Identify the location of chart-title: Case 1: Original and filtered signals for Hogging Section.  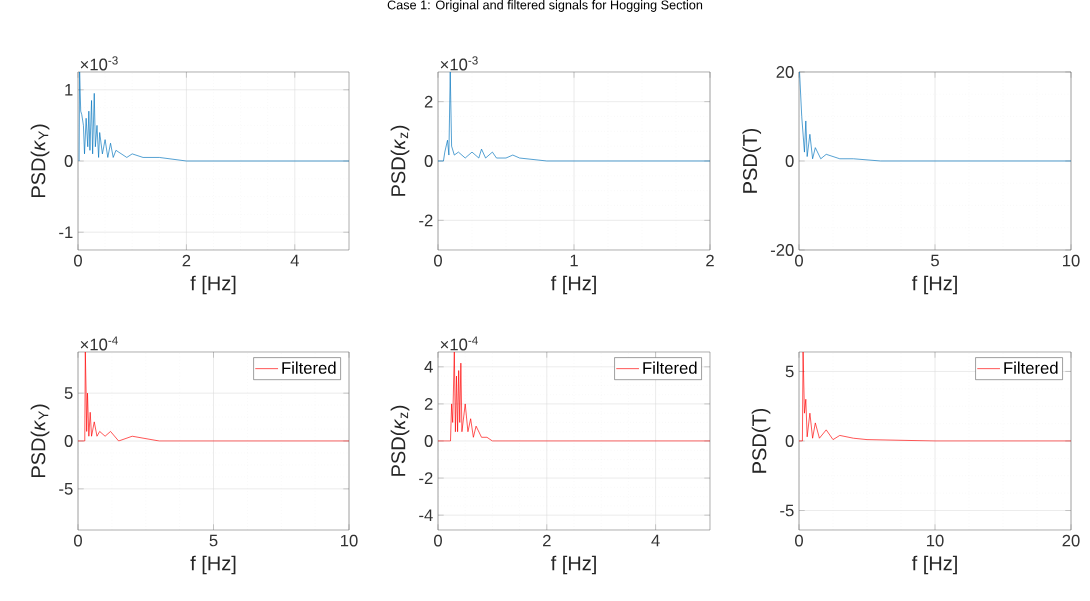
(545, 6).